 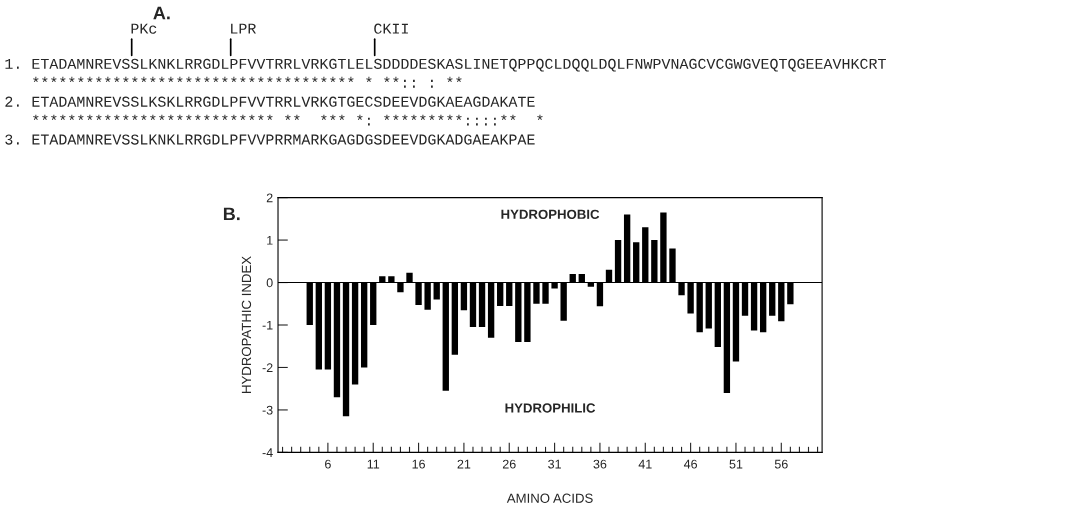 What do you see at coordinates (781, 464) in the screenshot?
I see `x-tick-label: 56` at bounding box center [781, 464].